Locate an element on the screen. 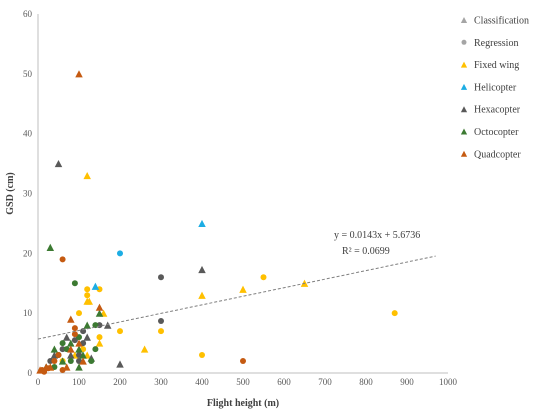  trendline is located at coordinates (236, 297).